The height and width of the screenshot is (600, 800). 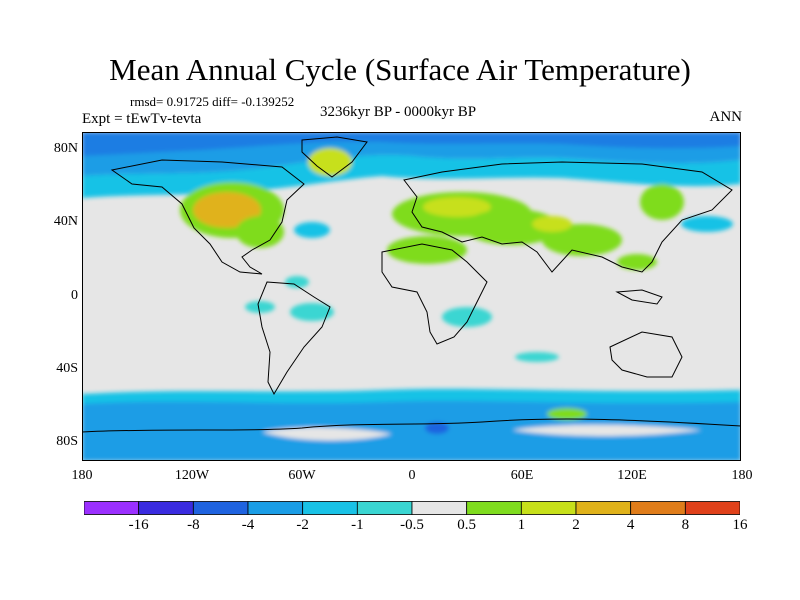 What do you see at coordinates (207, 217) in the screenshot?
I see `north-america-outline` at bounding box center [207, 217].